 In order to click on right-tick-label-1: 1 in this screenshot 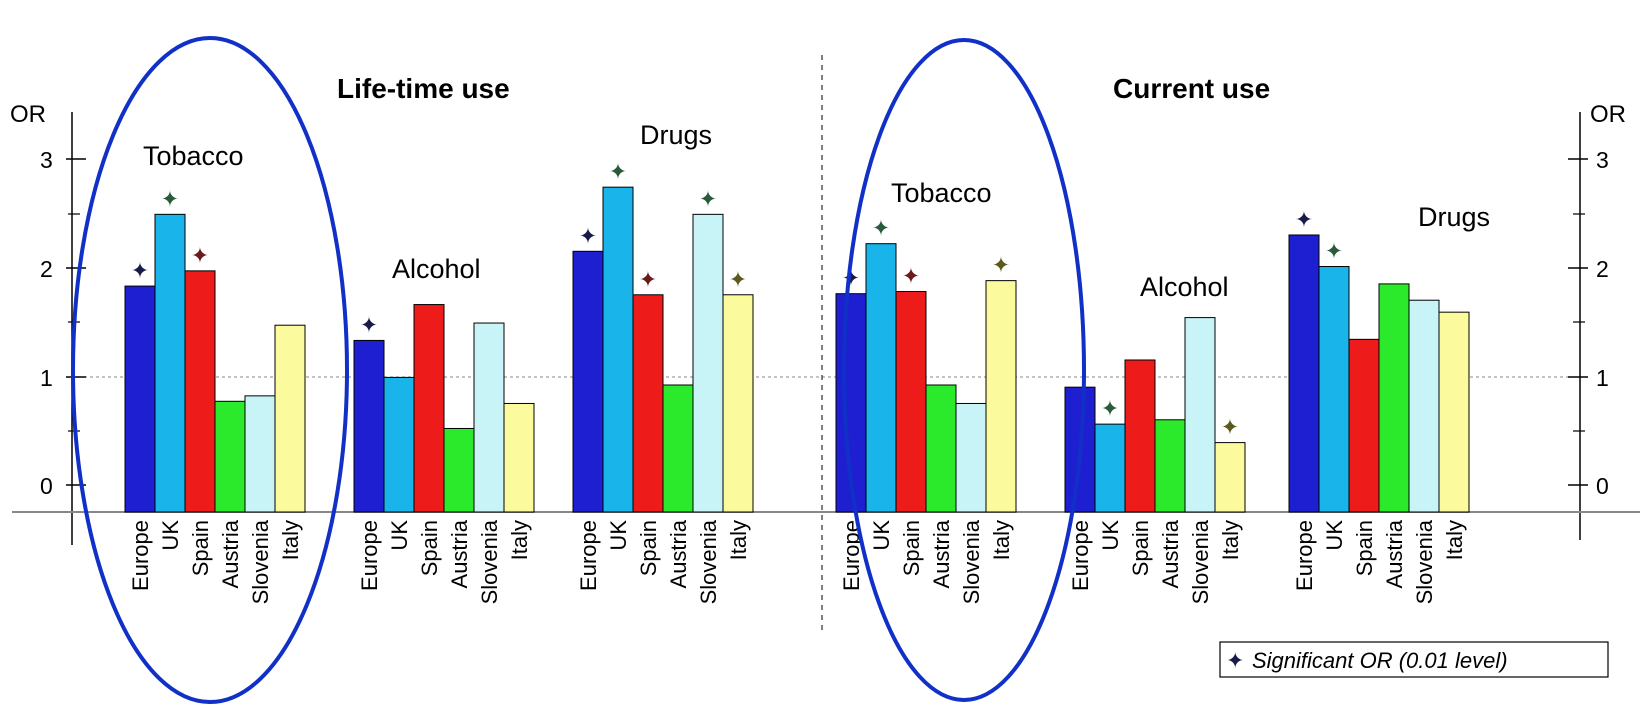, I will do `click(1602, 378)`.